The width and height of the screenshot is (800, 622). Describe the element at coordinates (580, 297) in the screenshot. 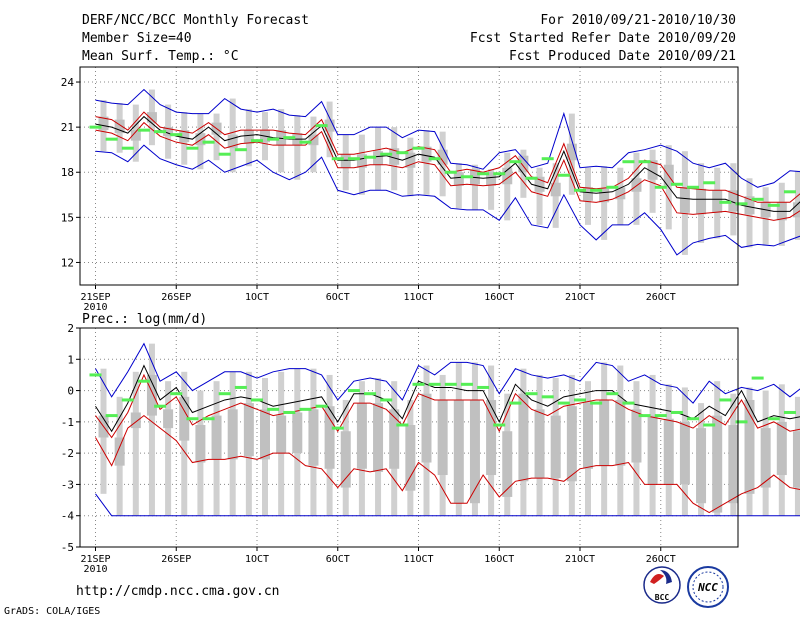

I see `temp-x-tick-label: 21OCT` at that location.